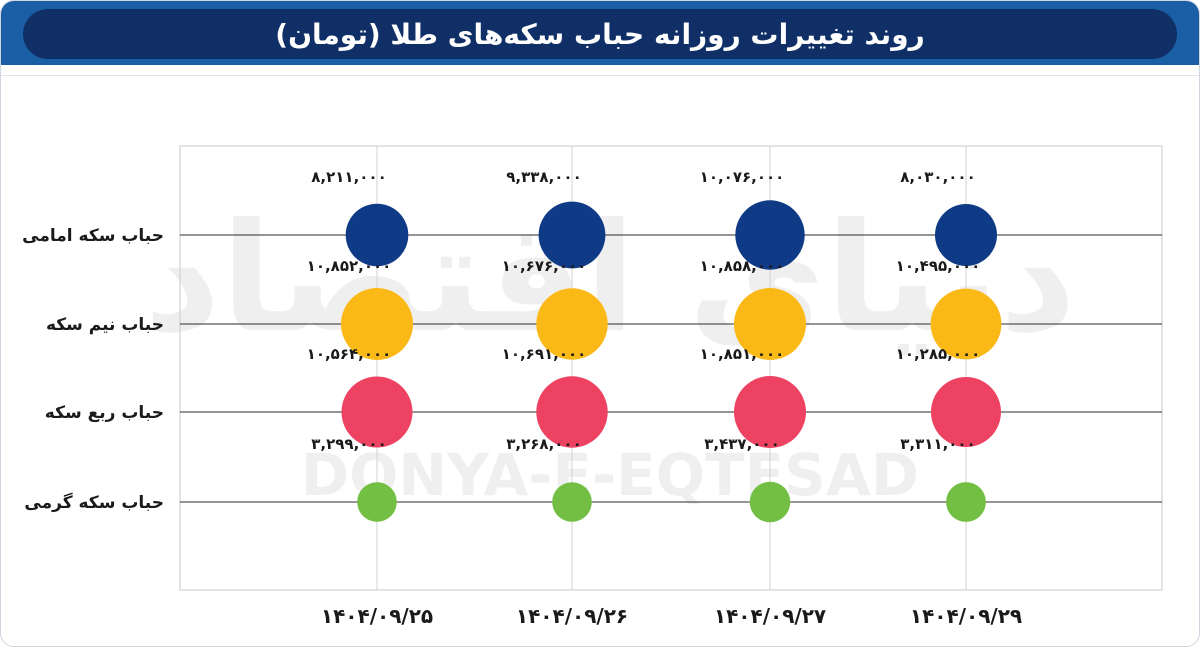 The width and height of the screenshot is (1200, 647). Describe the element at coordinates (572, 616) in the screenshot. I see `x-tick-label: ۱۴۰۴/۰۹/۲۶` at that location.